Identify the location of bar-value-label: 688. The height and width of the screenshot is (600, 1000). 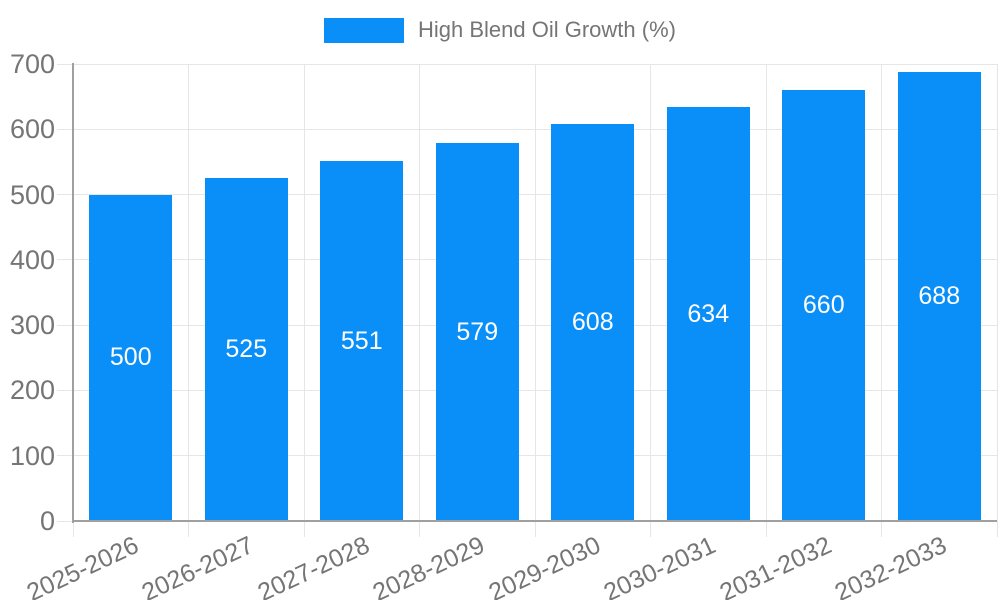
(939, 295).